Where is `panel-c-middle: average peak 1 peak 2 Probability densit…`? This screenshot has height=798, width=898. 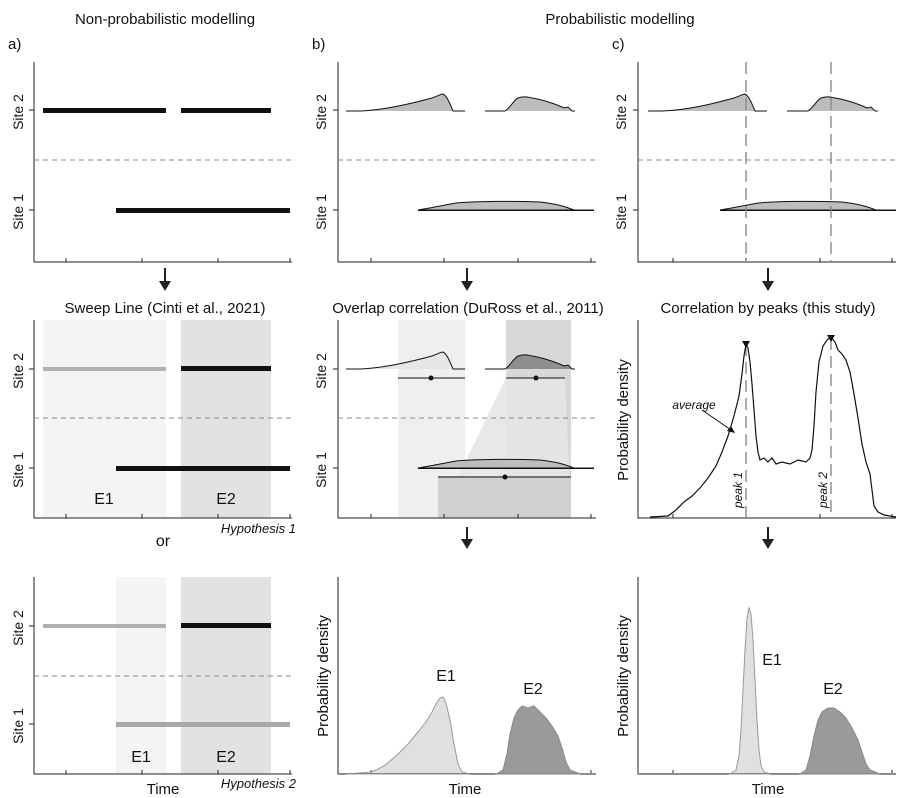 panel-c-middle: average peak 1 peak 2 Probability densit… is located at coordinates (756, 419).